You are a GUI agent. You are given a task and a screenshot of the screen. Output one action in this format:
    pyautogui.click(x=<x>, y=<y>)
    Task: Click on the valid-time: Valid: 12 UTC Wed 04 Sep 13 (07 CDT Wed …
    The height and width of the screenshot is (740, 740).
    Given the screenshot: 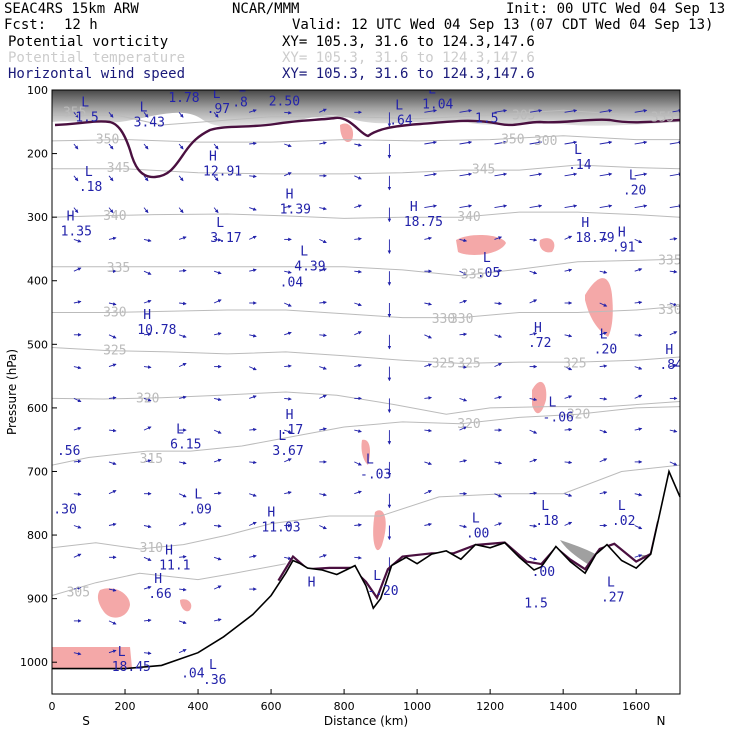 What is the action you would take?
    pyautogui.click(x=503, y=25)
    